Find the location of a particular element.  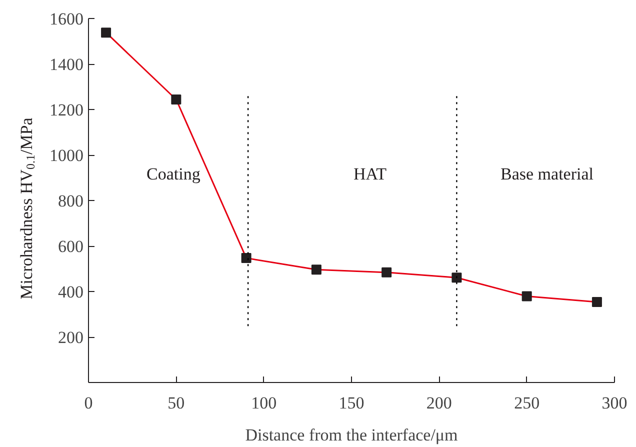

x-tick-label: 100 is located at coordinates (264, 403).